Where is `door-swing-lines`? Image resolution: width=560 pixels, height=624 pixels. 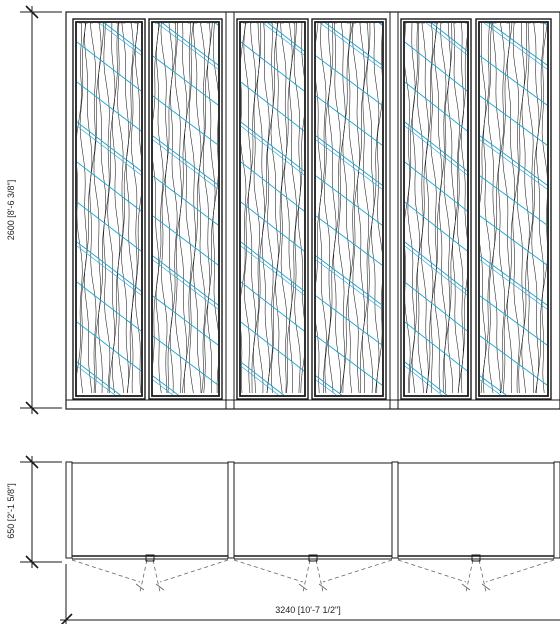
door-swing-lines is located at coordinates (313, 573).